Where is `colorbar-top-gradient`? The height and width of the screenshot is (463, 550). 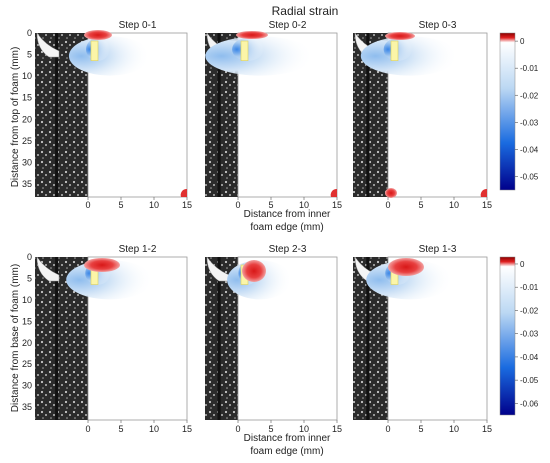 colorbar-top-gradient is located at coordinates (507, 111).